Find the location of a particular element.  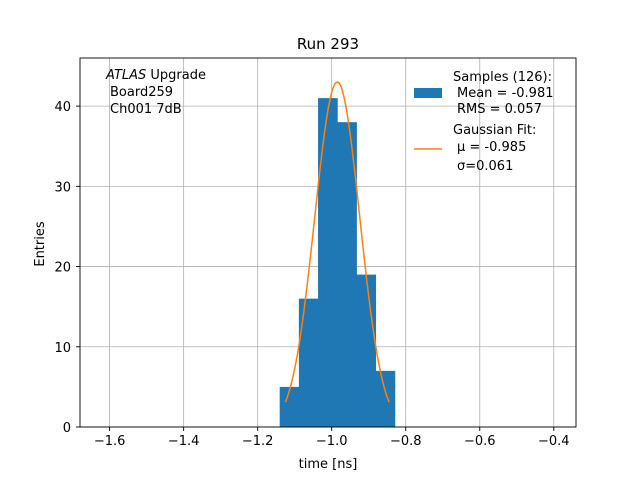

gaussian-fit-curve is located at coordinates (337, 242).